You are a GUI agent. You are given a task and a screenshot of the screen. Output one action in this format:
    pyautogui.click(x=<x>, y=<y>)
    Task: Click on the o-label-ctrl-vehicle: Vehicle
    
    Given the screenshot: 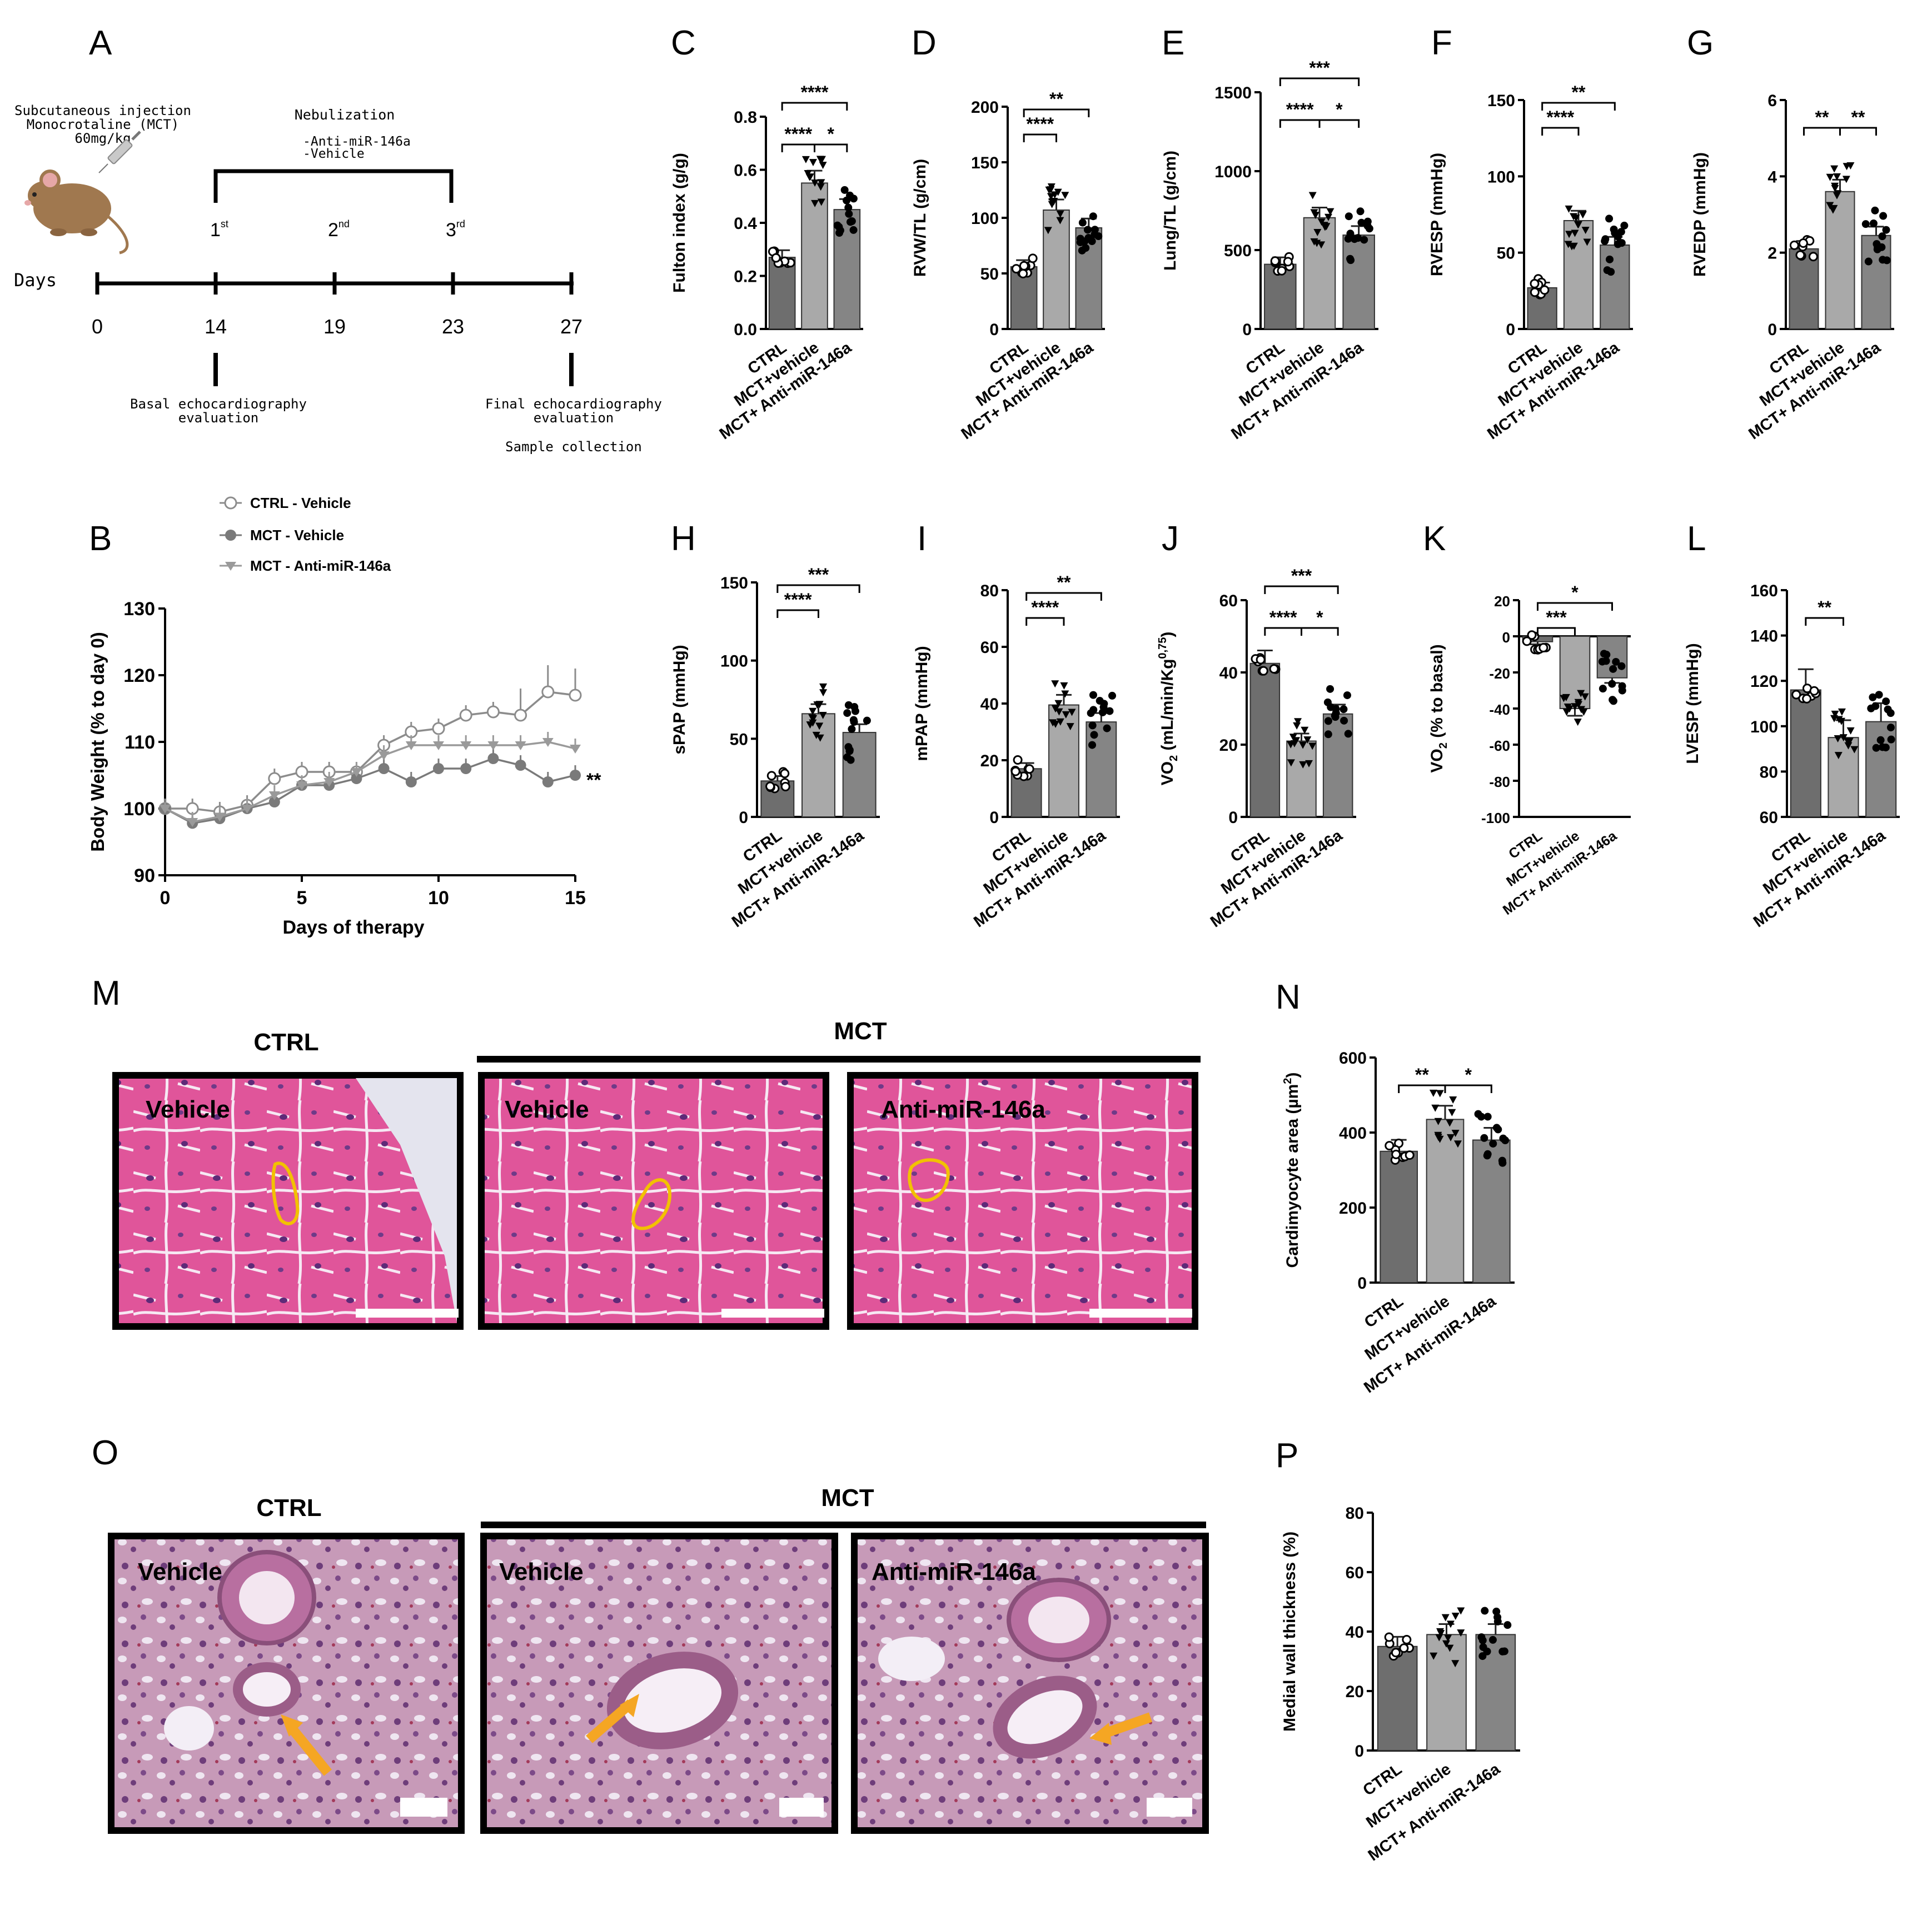 What is the action you would take?
    pyautogui.click(x=180, y=1572)
    